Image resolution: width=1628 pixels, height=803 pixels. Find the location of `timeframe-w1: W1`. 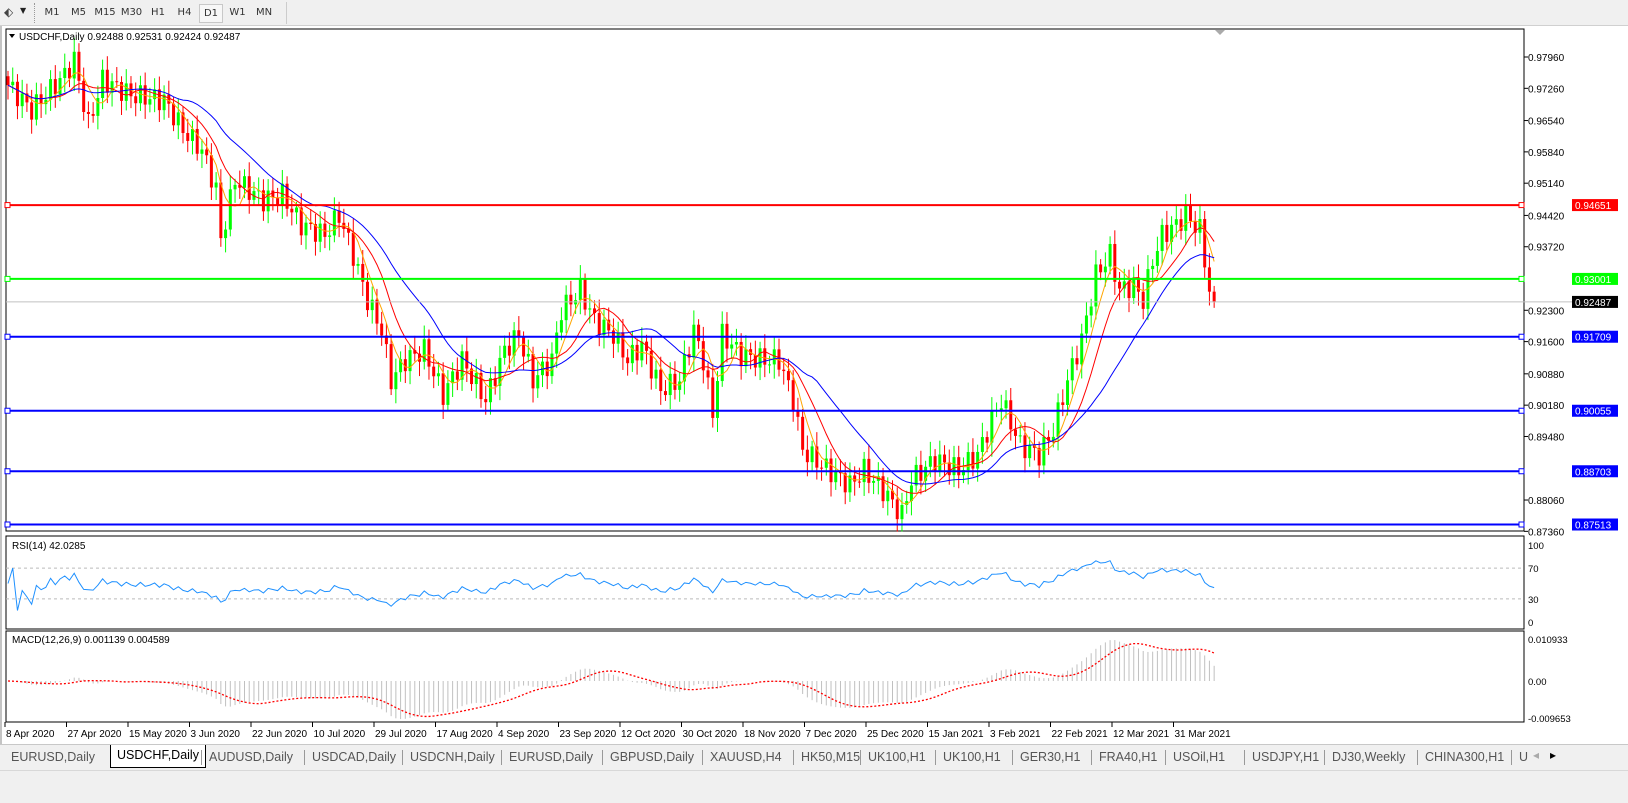

timeframe-w1: W1 is located at coordinates (237, 12).